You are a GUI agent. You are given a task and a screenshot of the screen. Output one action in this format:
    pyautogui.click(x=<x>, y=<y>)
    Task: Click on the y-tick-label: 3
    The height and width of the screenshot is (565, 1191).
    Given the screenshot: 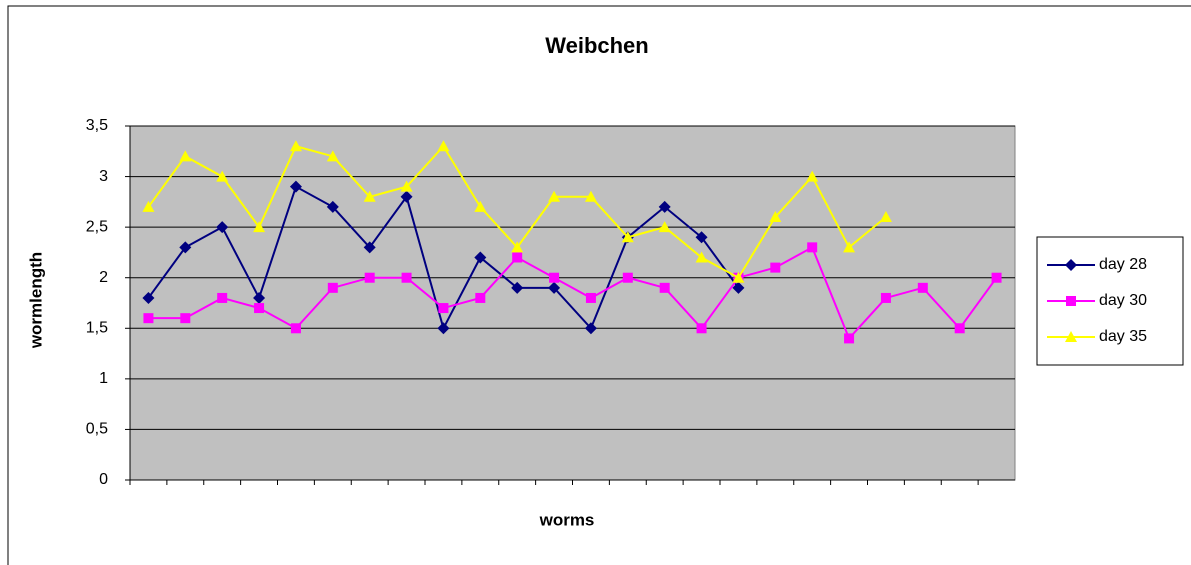 What is the action you would take?
    pyautogui.click(x=103, y=176)
    